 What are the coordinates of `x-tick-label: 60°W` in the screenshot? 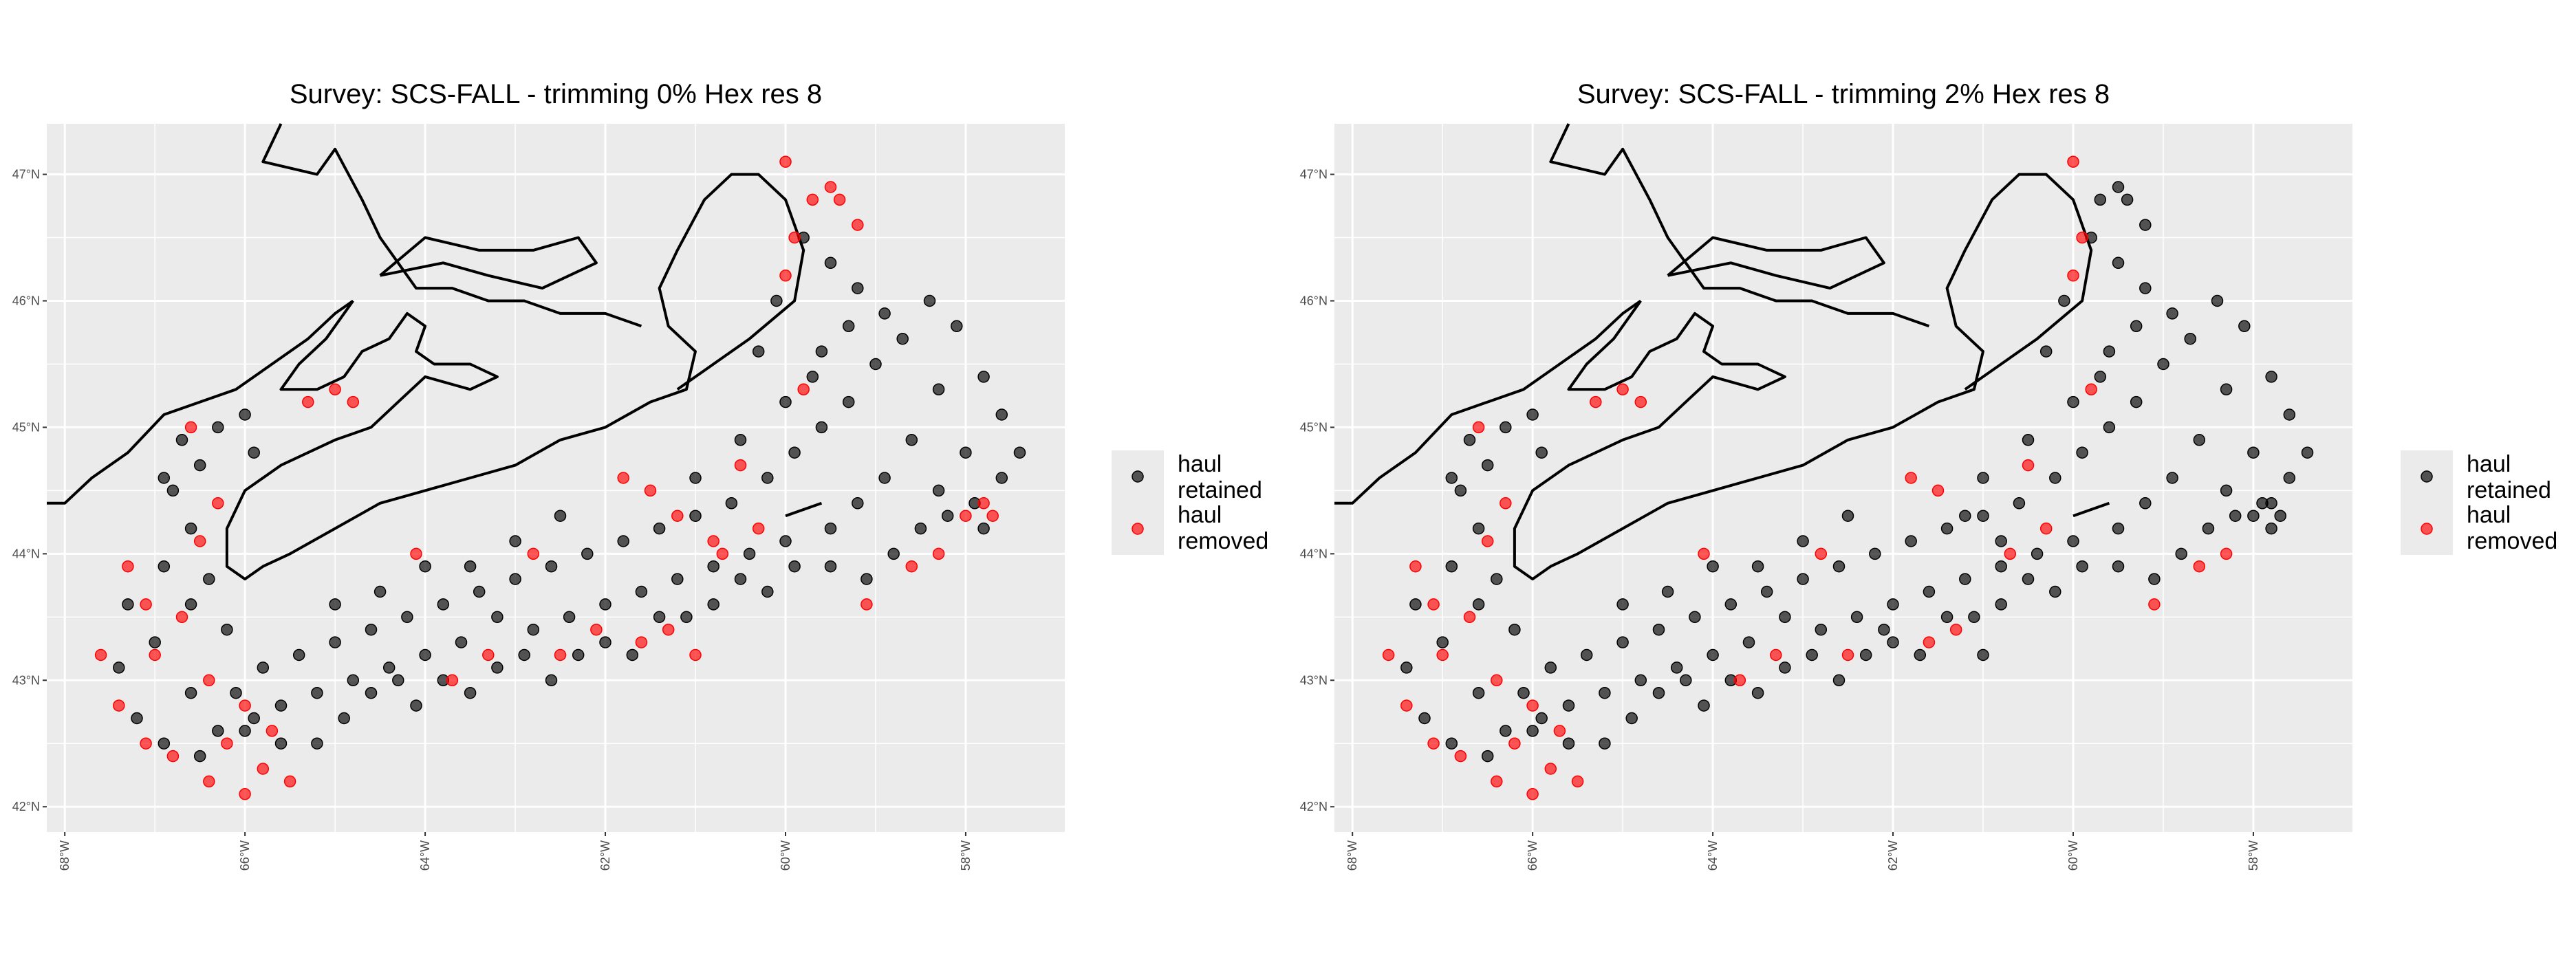 It's located at (2073, 855).